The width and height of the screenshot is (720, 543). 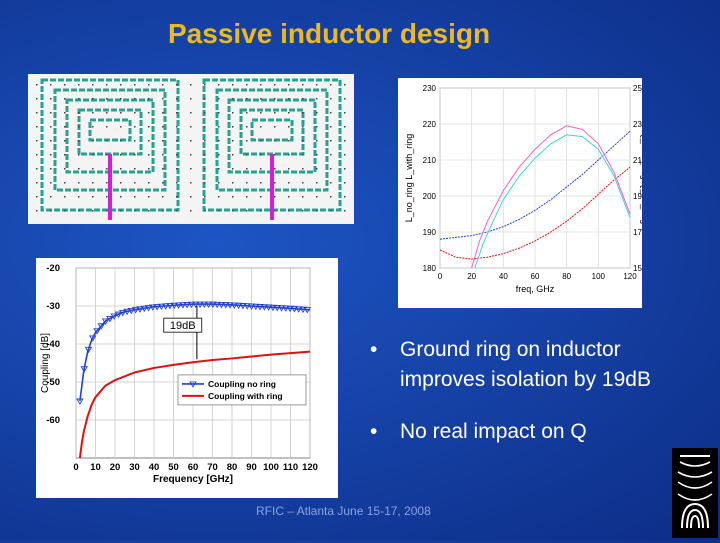 What do you see at coordinates (115, 467) in the screenshot?
I see `coupling-xtick-label: 20` at bounding box center [115, 467].